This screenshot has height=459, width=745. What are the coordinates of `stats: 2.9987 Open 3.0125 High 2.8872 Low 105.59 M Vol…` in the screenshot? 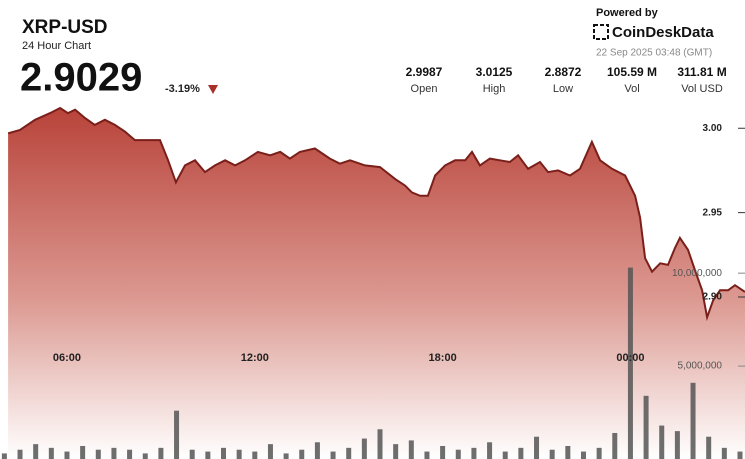 It's located at (566, 80).